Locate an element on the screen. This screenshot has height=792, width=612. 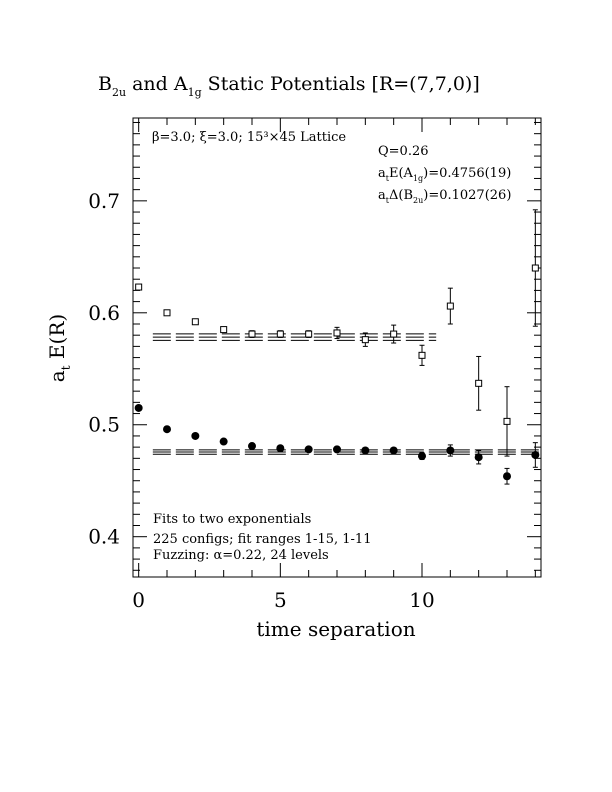
x-tick-label: 10 is located at coordinates (421, 600).